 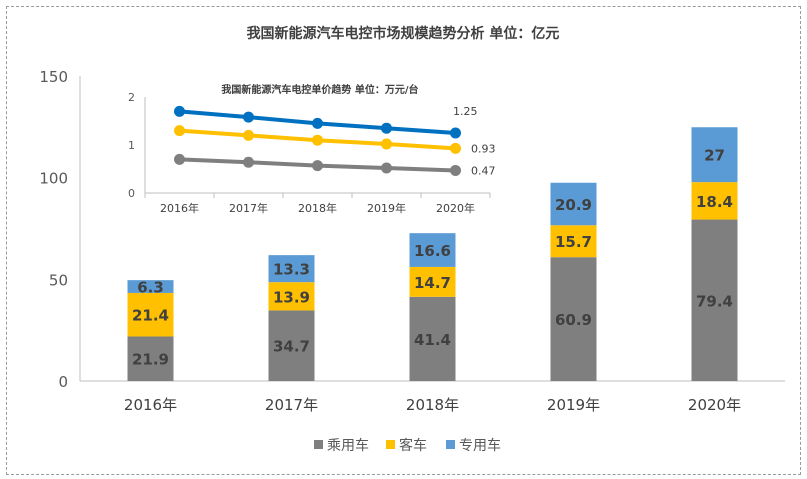 What do you see at coordinates (309, 150) in the screenshot?
I see `inset-chart-background` at bounding box center [309, 150].